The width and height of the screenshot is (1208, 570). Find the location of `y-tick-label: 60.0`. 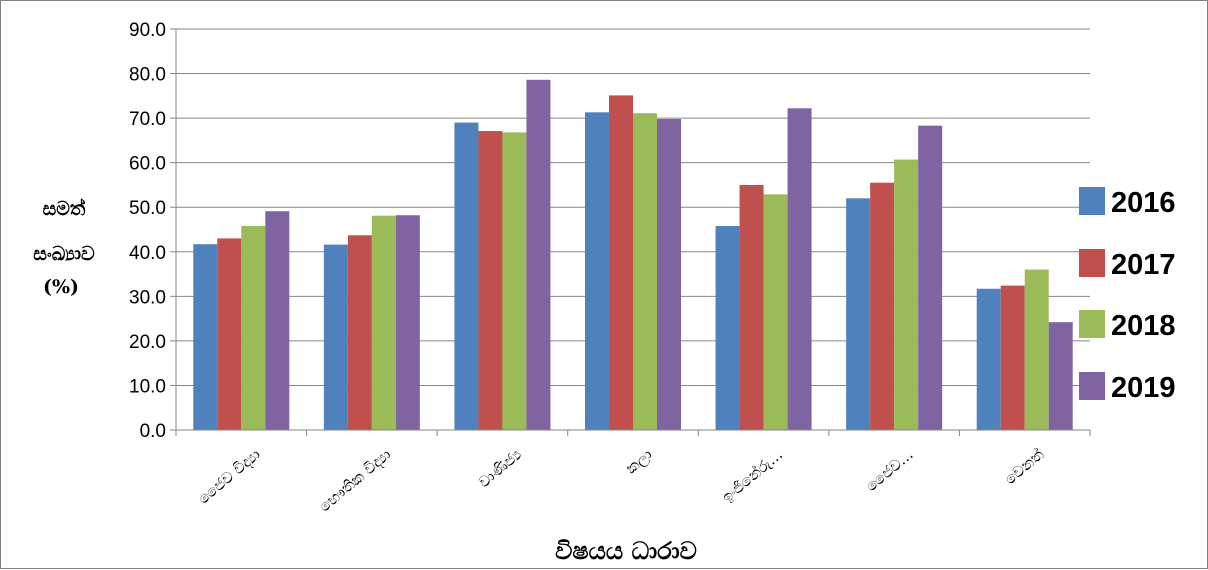

y-tick-label: 60.0 is located at coordinates (147, 164).